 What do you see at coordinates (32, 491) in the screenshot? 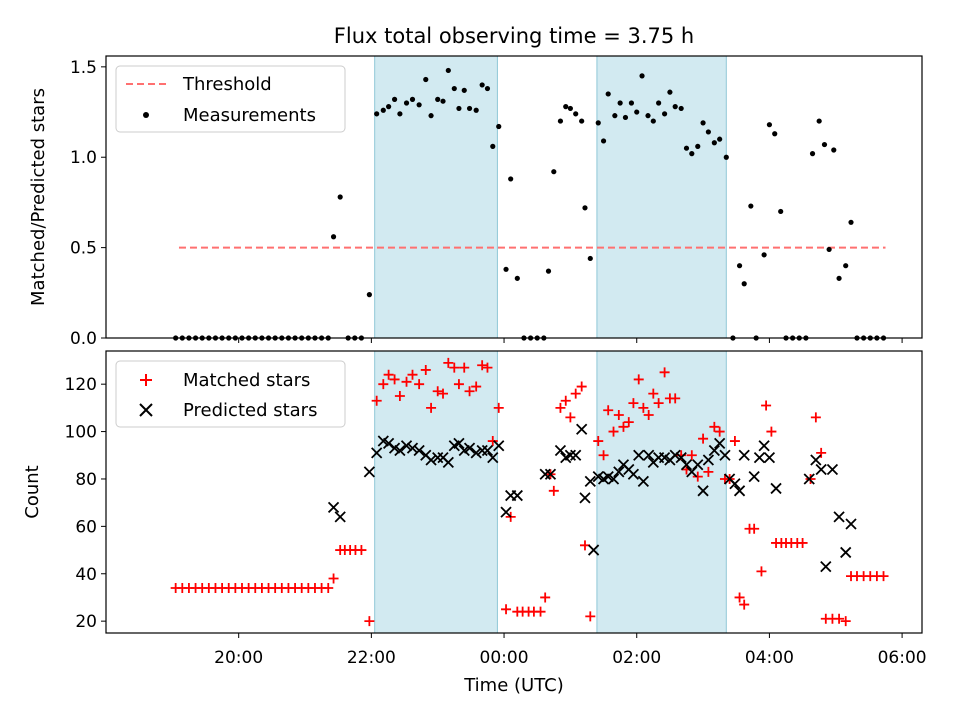
I see `bottom-y-axis-label: Count` at bounding box center [32, 491].